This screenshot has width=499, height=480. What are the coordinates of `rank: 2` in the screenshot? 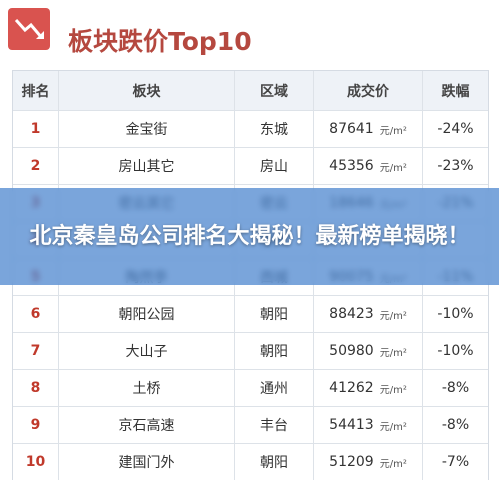 It's located at (35, 166).